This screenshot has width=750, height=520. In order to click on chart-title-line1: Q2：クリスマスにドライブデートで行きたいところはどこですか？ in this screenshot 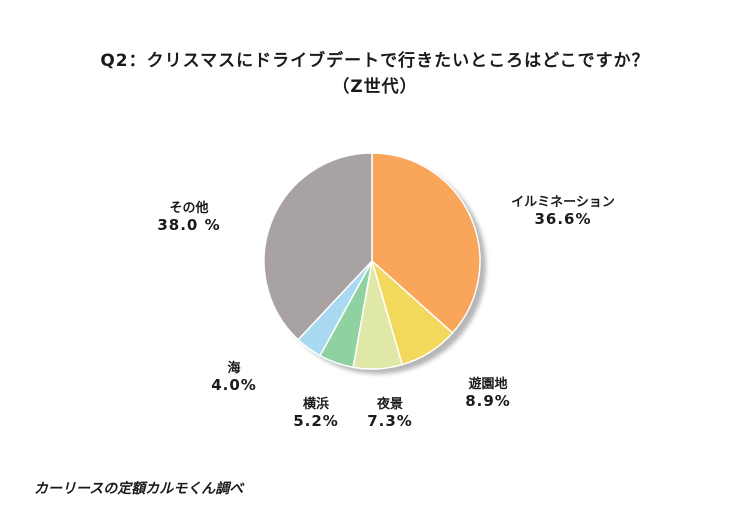, I will do `click(375, 61)`.